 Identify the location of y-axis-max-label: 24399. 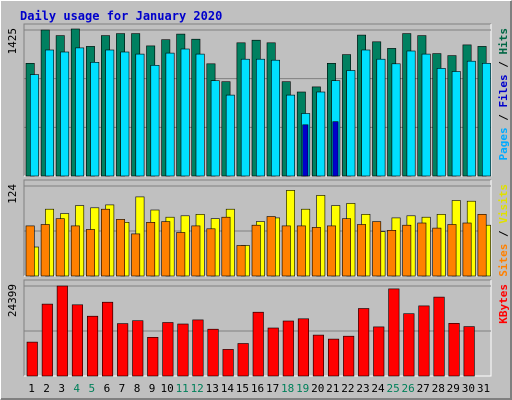
(12, 300).